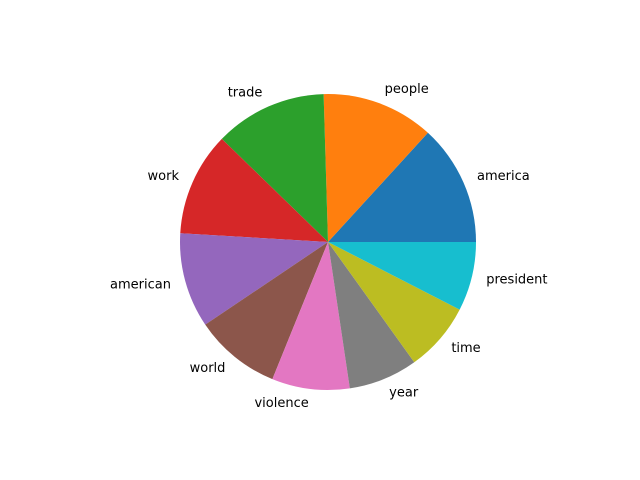  I want to click on pie-label-world: world, so click(208, 368).